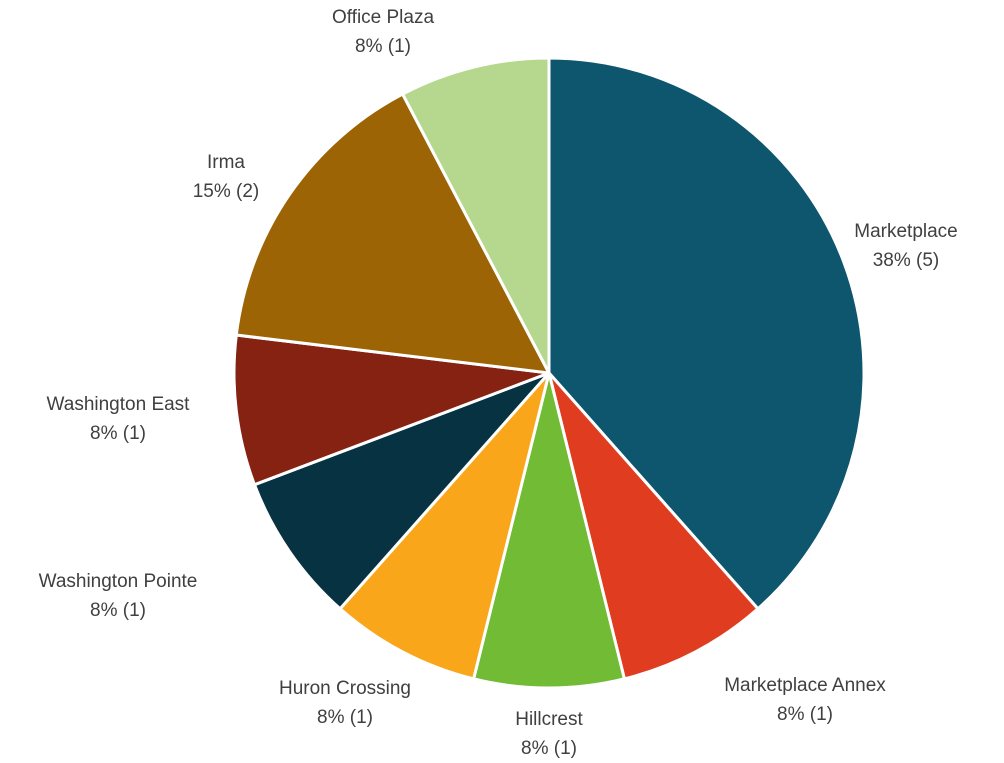  Describe the element at coordinates (906, 231) in the screenshot. I see `slice-label: Marketplace` at that location.